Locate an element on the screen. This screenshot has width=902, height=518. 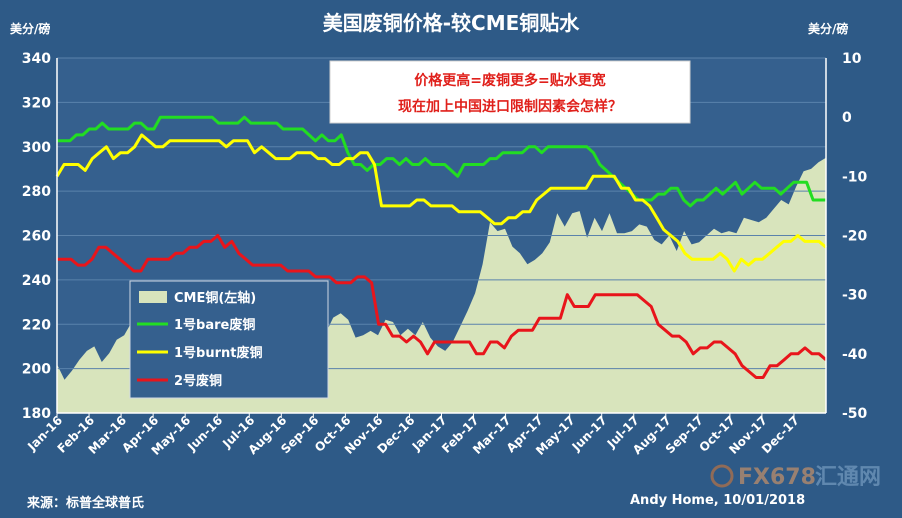
left-tick-label: 260 is located at coordinates (36, 237).